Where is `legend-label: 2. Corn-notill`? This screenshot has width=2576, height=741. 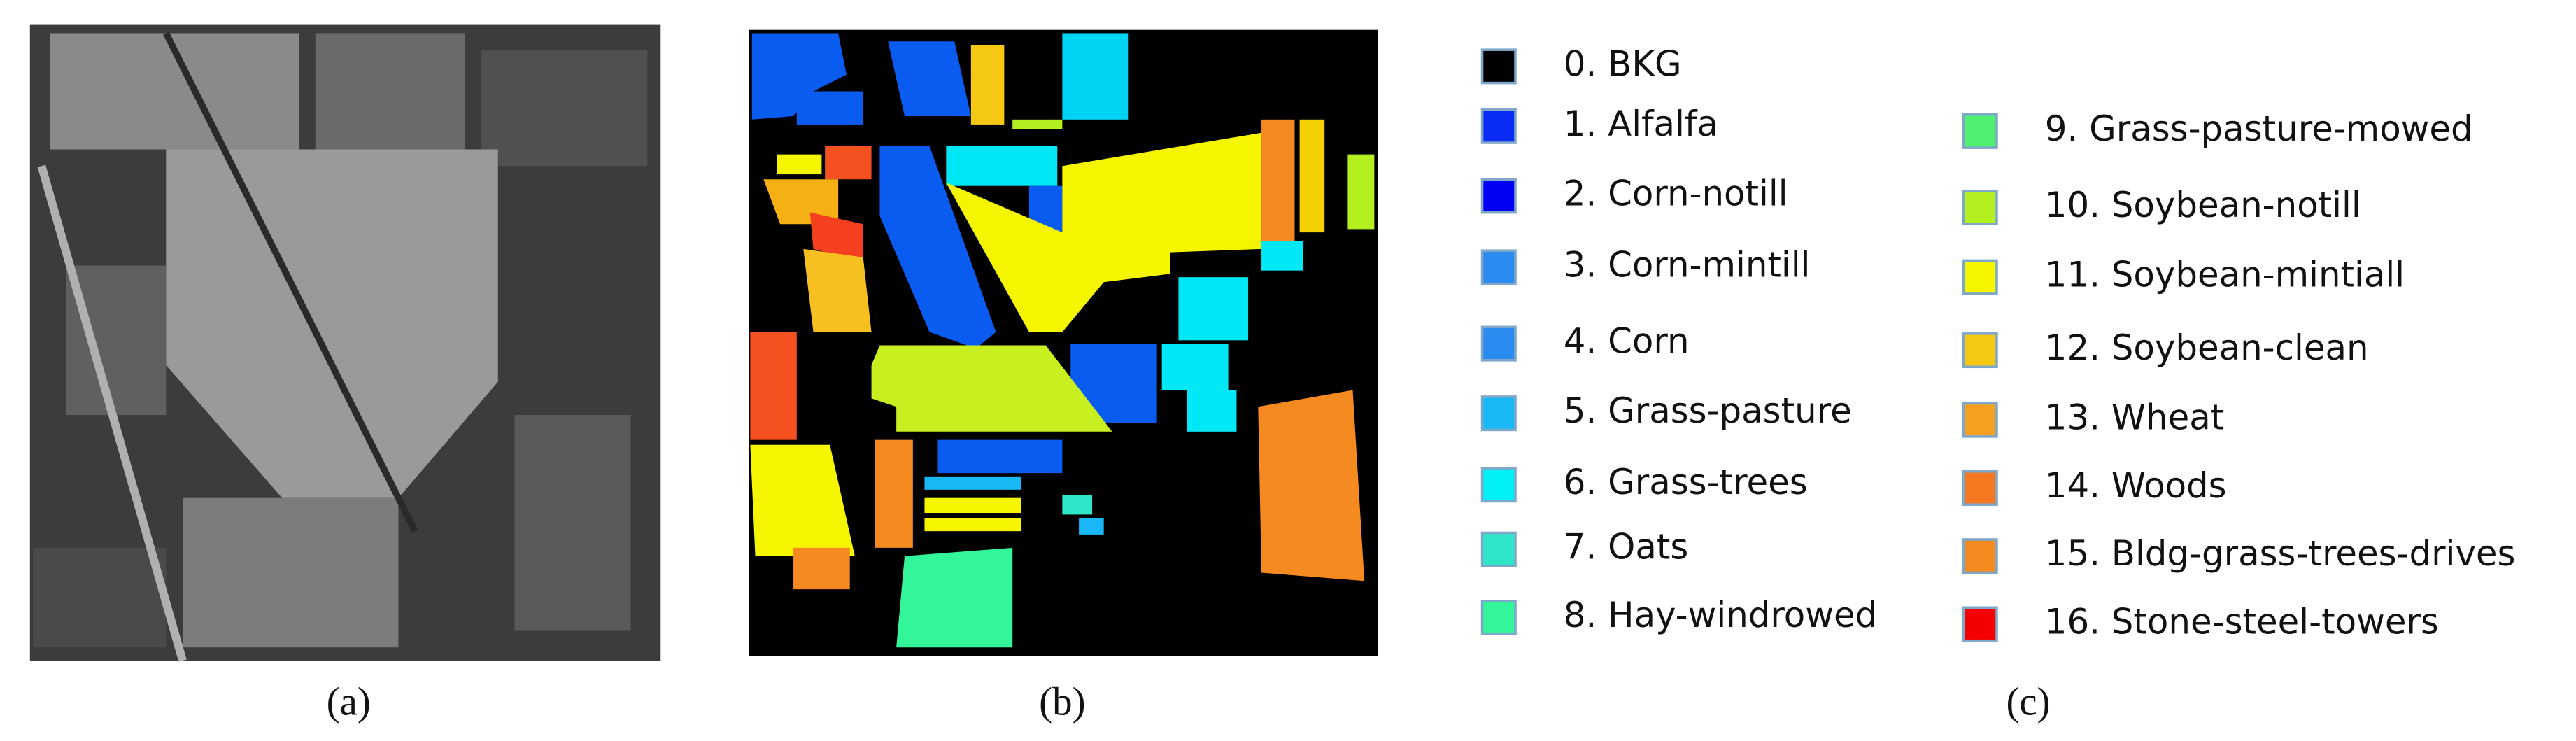 legend-label: 2. Corn-notill is located at coordinates (1676, 193).